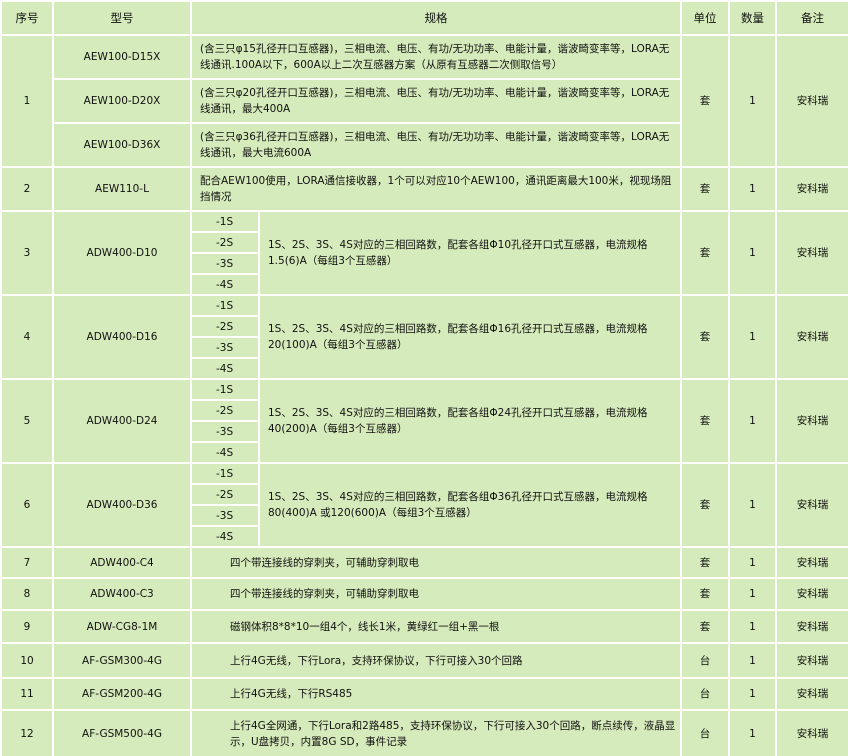 Image resolution: width=848 pixels, height=756 pixels. I want to click on row-number: 12, so click(27, 732).